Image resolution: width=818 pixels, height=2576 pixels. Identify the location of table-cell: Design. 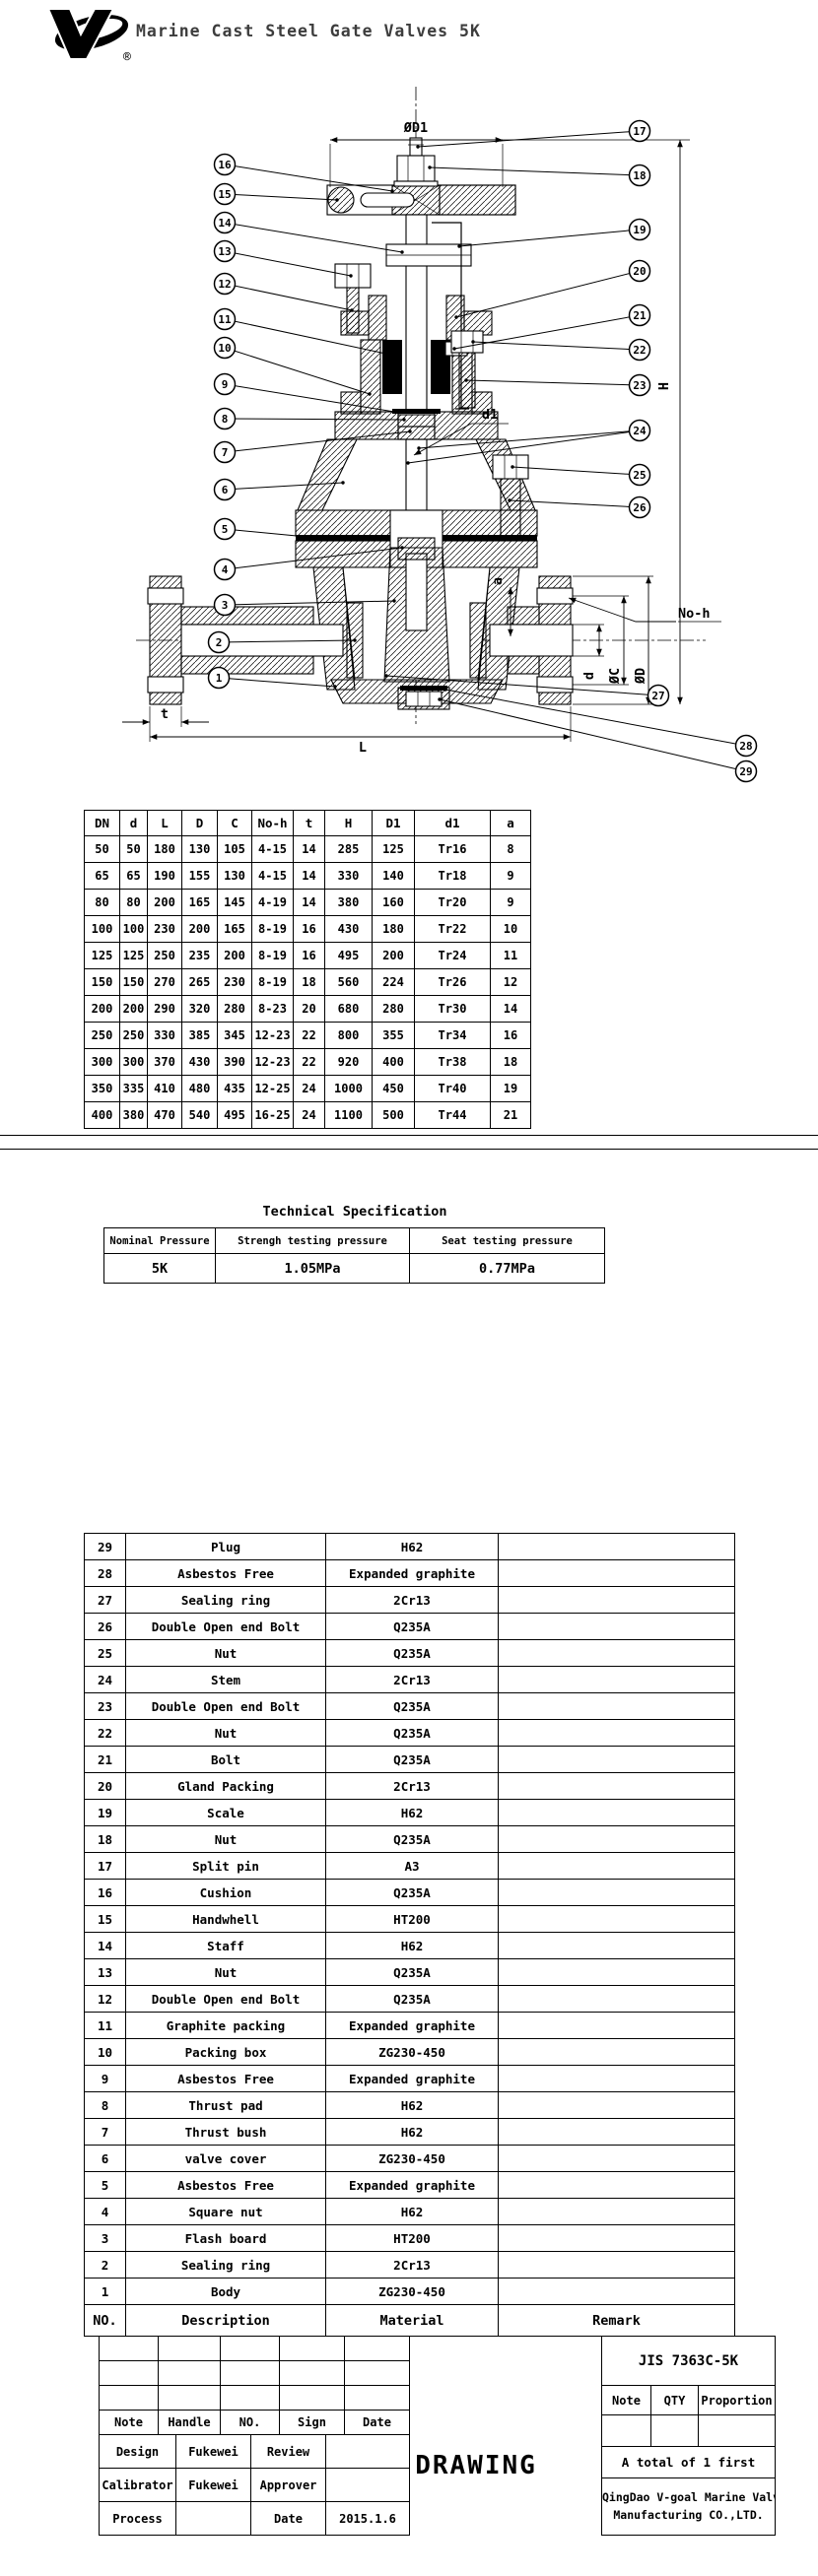
(137, 2452).